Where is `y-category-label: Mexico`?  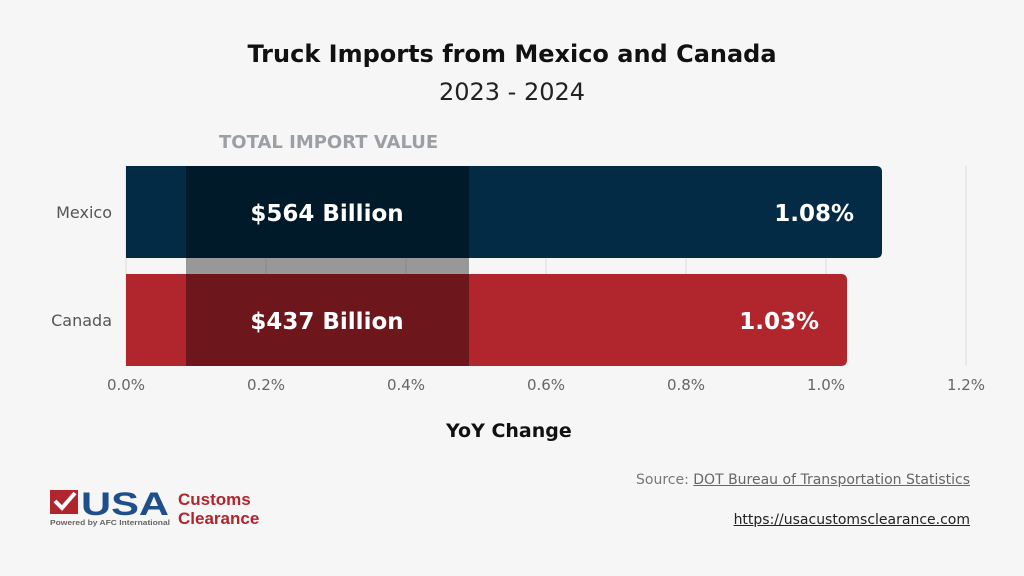 y-category-label: Mexico is located at coordinates (84, 212).